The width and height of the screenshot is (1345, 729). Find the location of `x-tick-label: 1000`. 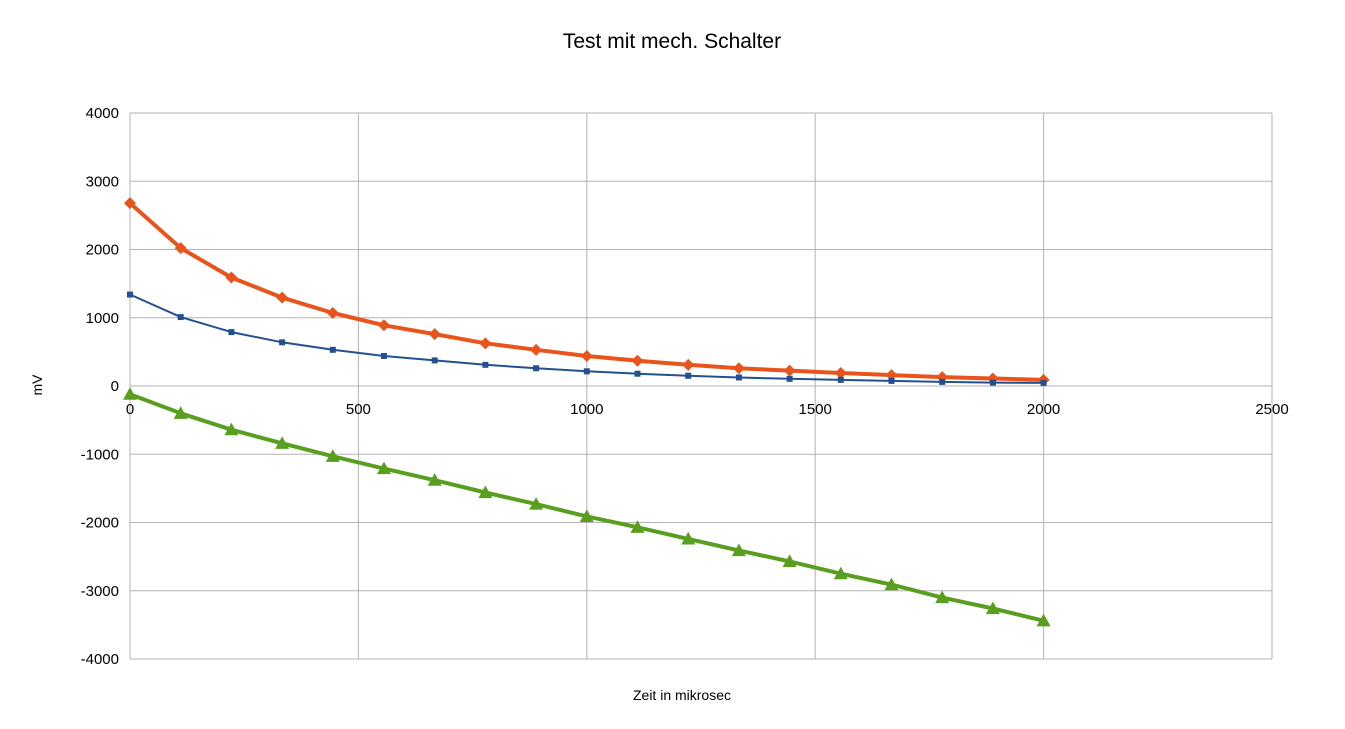

x-tick-label: 1000 is located at coordinates (586, 409).